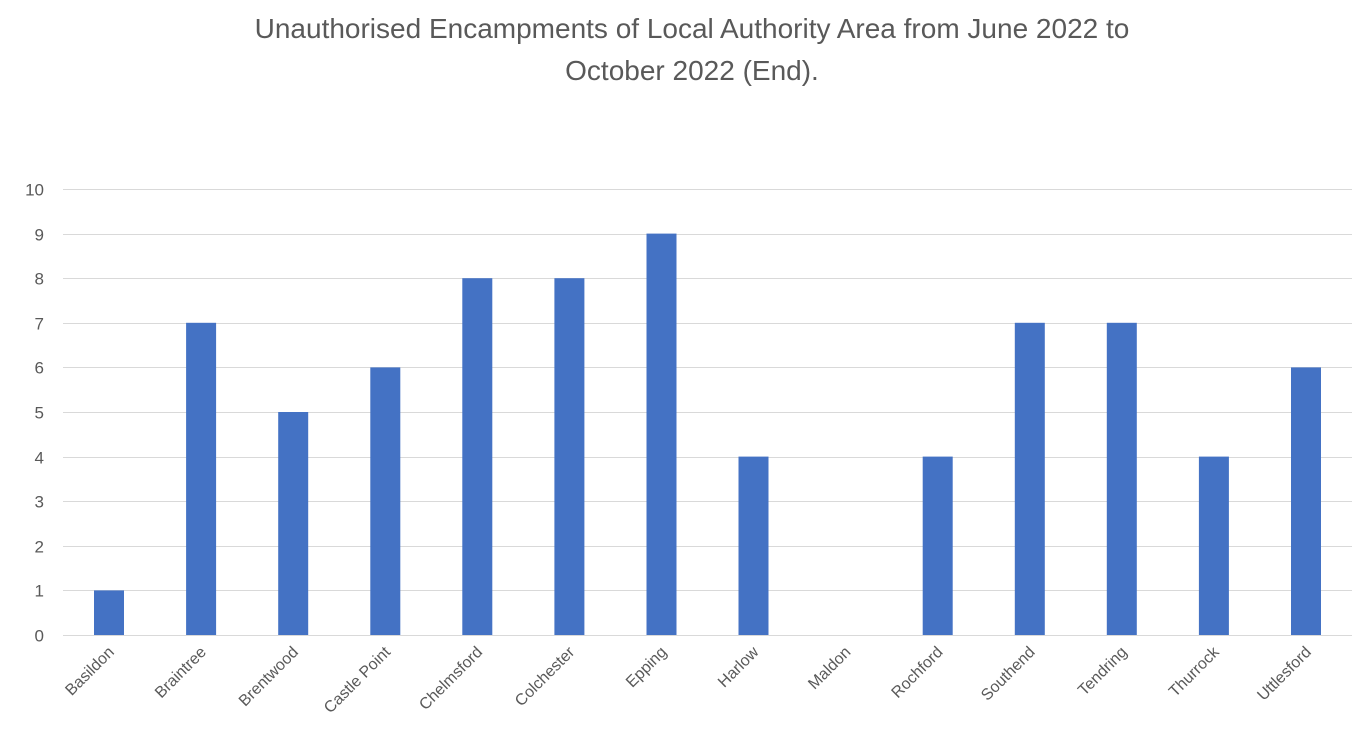 This screenshot has height=747, width=1364. What do you see at coordinates (181, 673) in the screenshot?
I see `x-tick-label: Braintree` at bounding box center [181, 673].